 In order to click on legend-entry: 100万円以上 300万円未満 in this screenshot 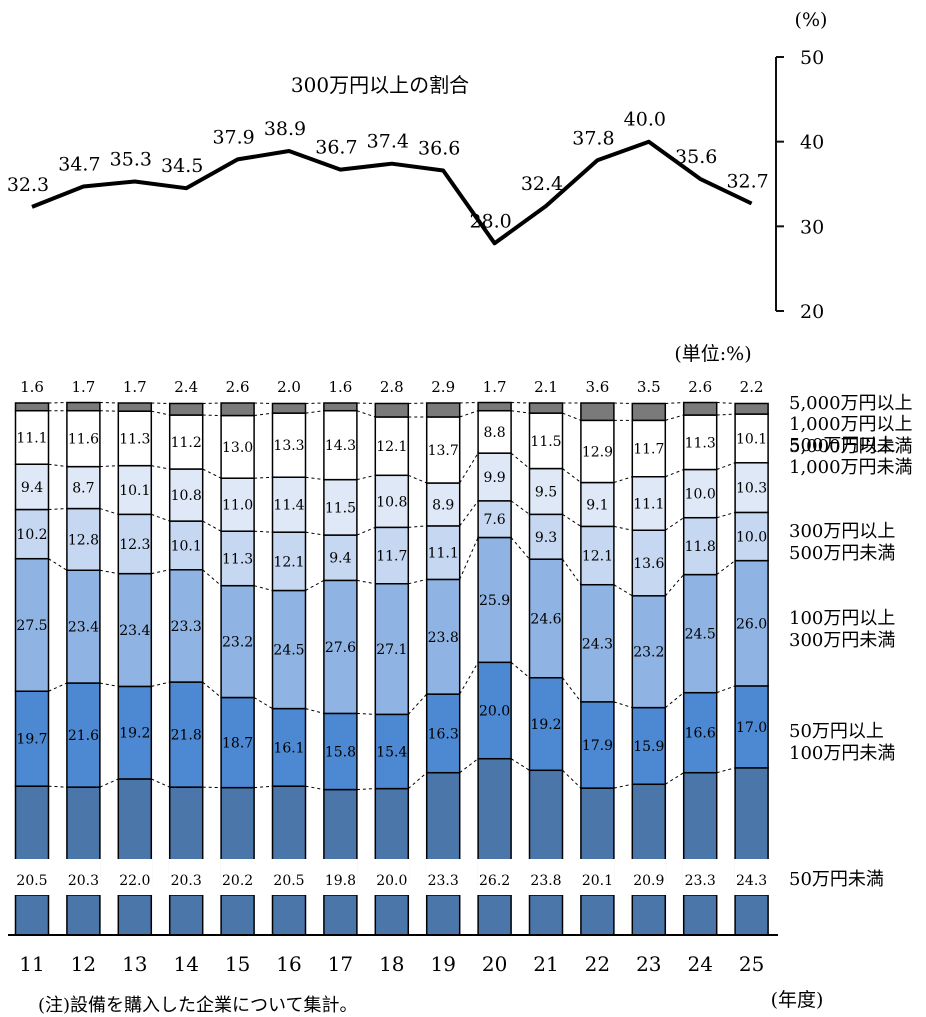, I will do `click(842, 629)`.